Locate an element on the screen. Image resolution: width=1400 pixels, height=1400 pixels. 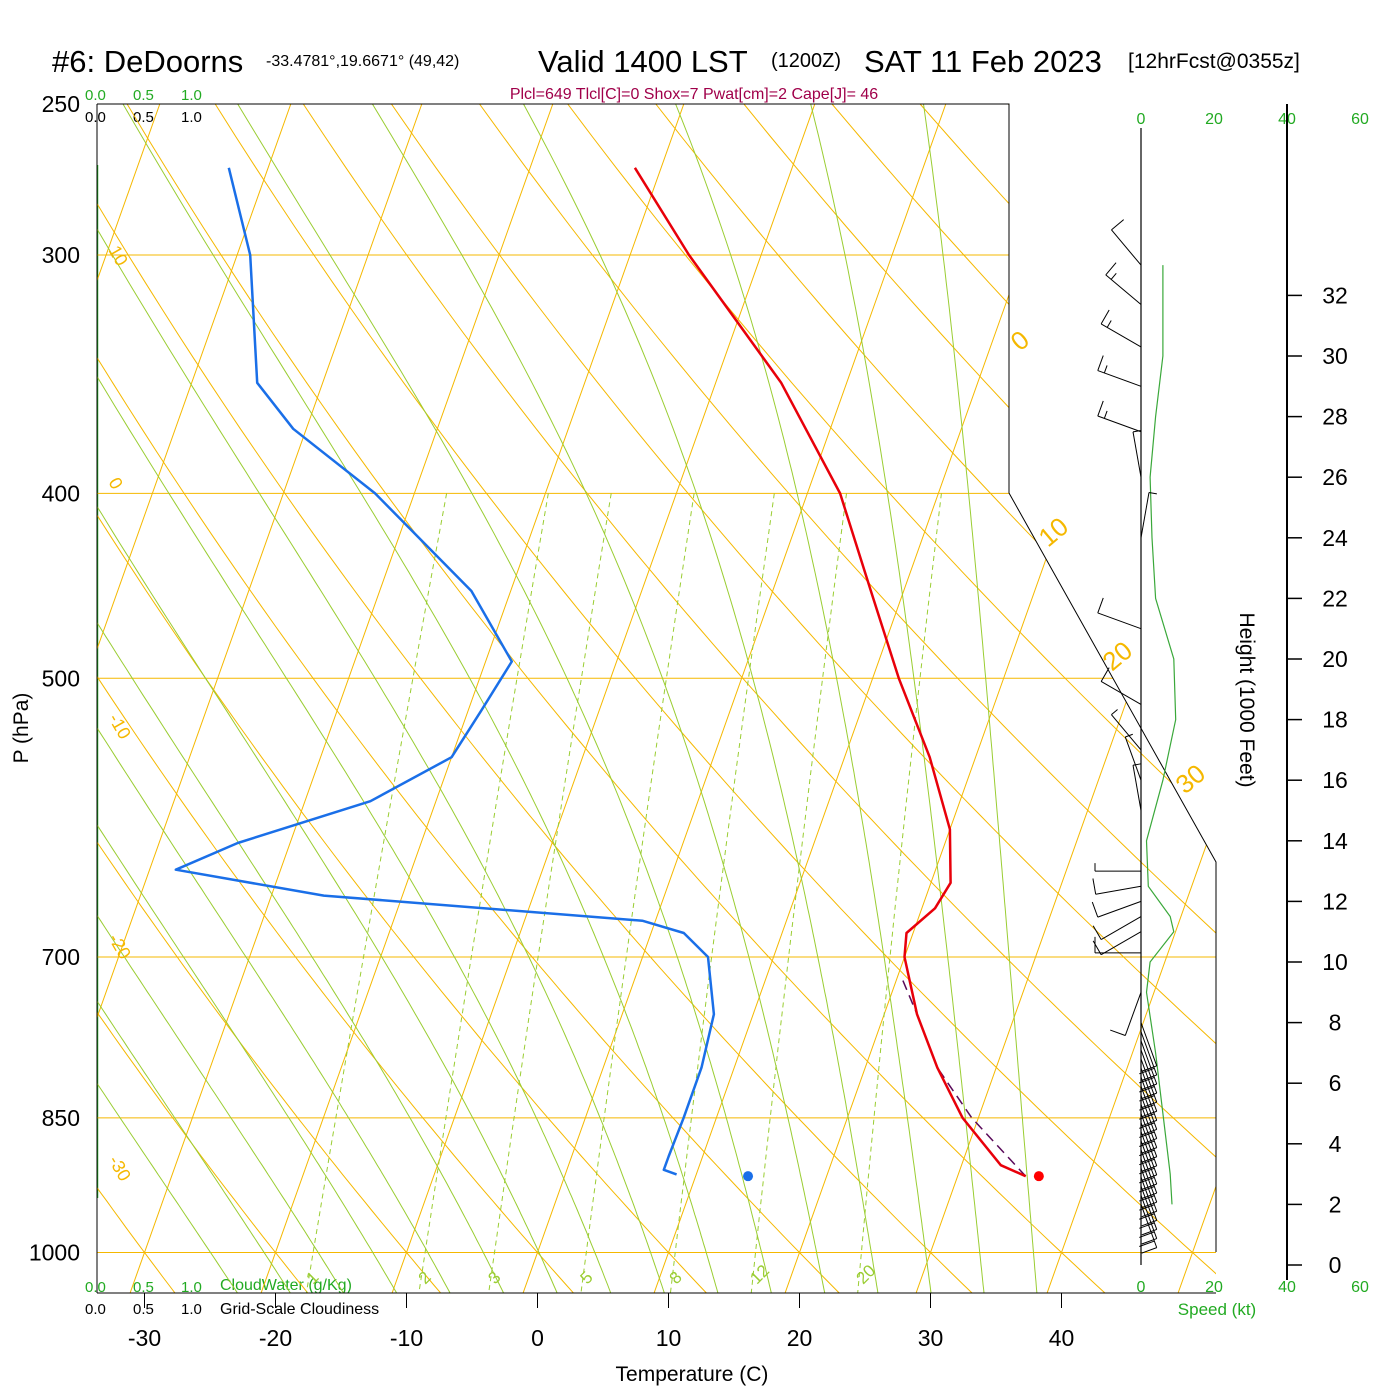
cloud-cover-bottom-tick-2: 1.0 is located at coordinates (191, 1309).